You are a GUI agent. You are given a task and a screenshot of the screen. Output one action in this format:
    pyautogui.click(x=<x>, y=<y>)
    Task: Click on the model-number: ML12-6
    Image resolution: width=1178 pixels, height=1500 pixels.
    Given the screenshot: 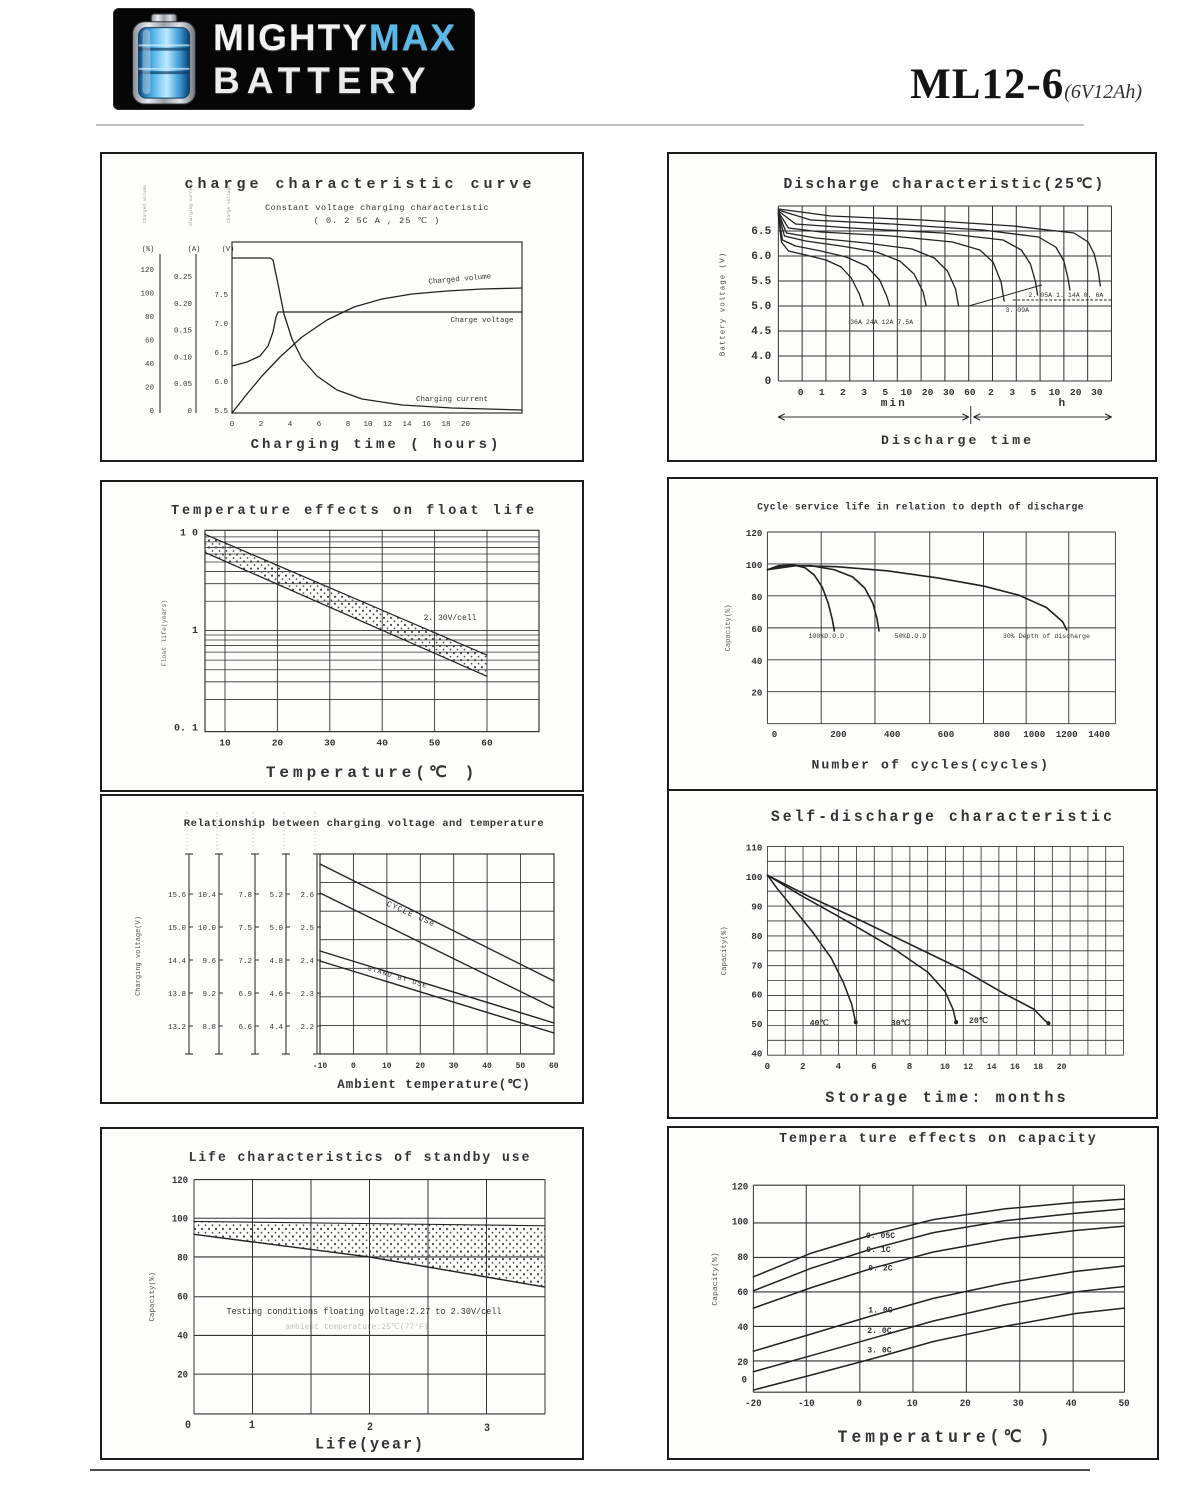 What is the action you would take?
    pyautogui.click(x=987, y=84)
    